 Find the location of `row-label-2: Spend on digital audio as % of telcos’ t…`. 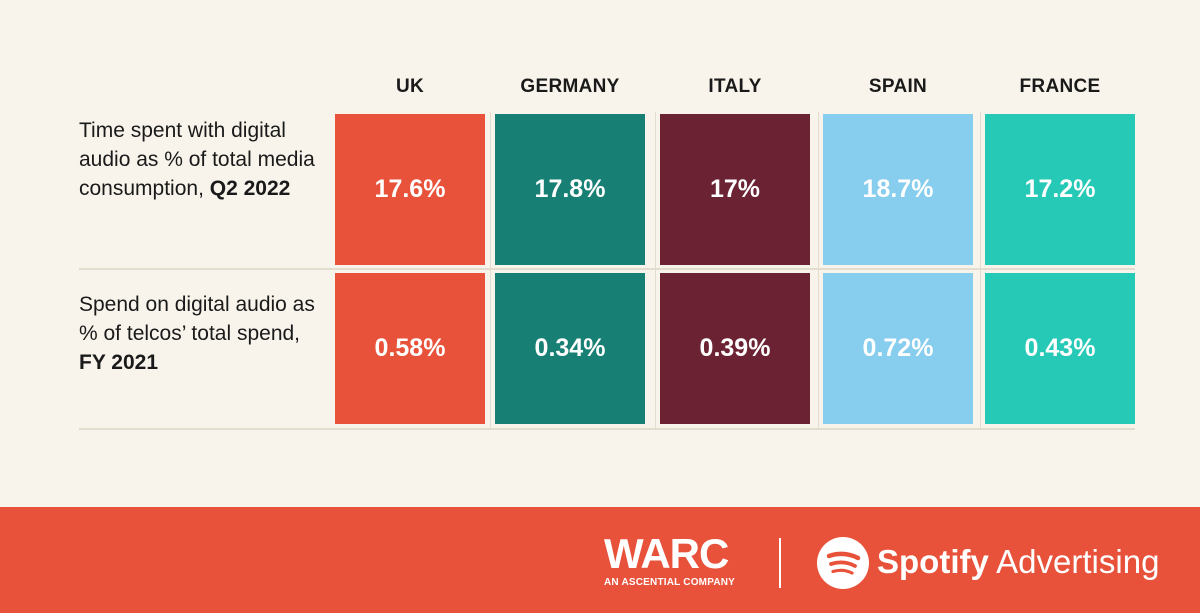

row-label-2: Spend on digital audio as % of telcos’ t… is located at coordinates (204, 333).